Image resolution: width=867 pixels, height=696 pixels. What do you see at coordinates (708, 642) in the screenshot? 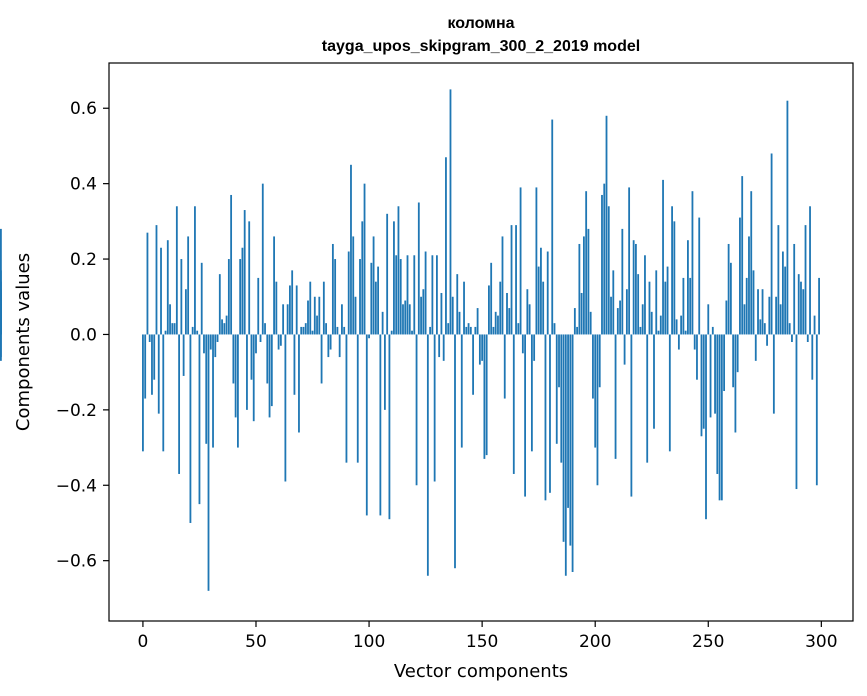
I see `x-tick-label: 250` at bounding box center [708, 642].